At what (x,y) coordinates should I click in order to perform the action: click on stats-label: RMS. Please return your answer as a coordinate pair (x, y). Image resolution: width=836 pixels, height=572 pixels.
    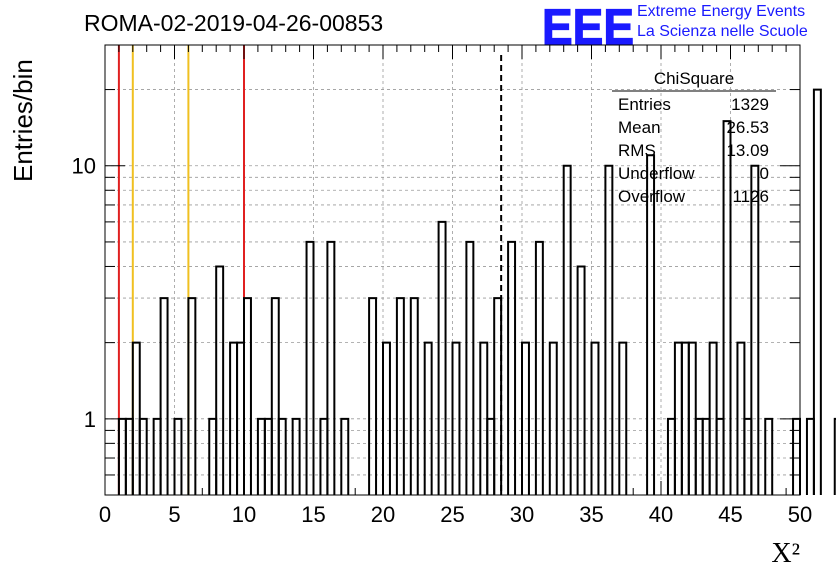
    Looking at the image, I should click on (637, 150).